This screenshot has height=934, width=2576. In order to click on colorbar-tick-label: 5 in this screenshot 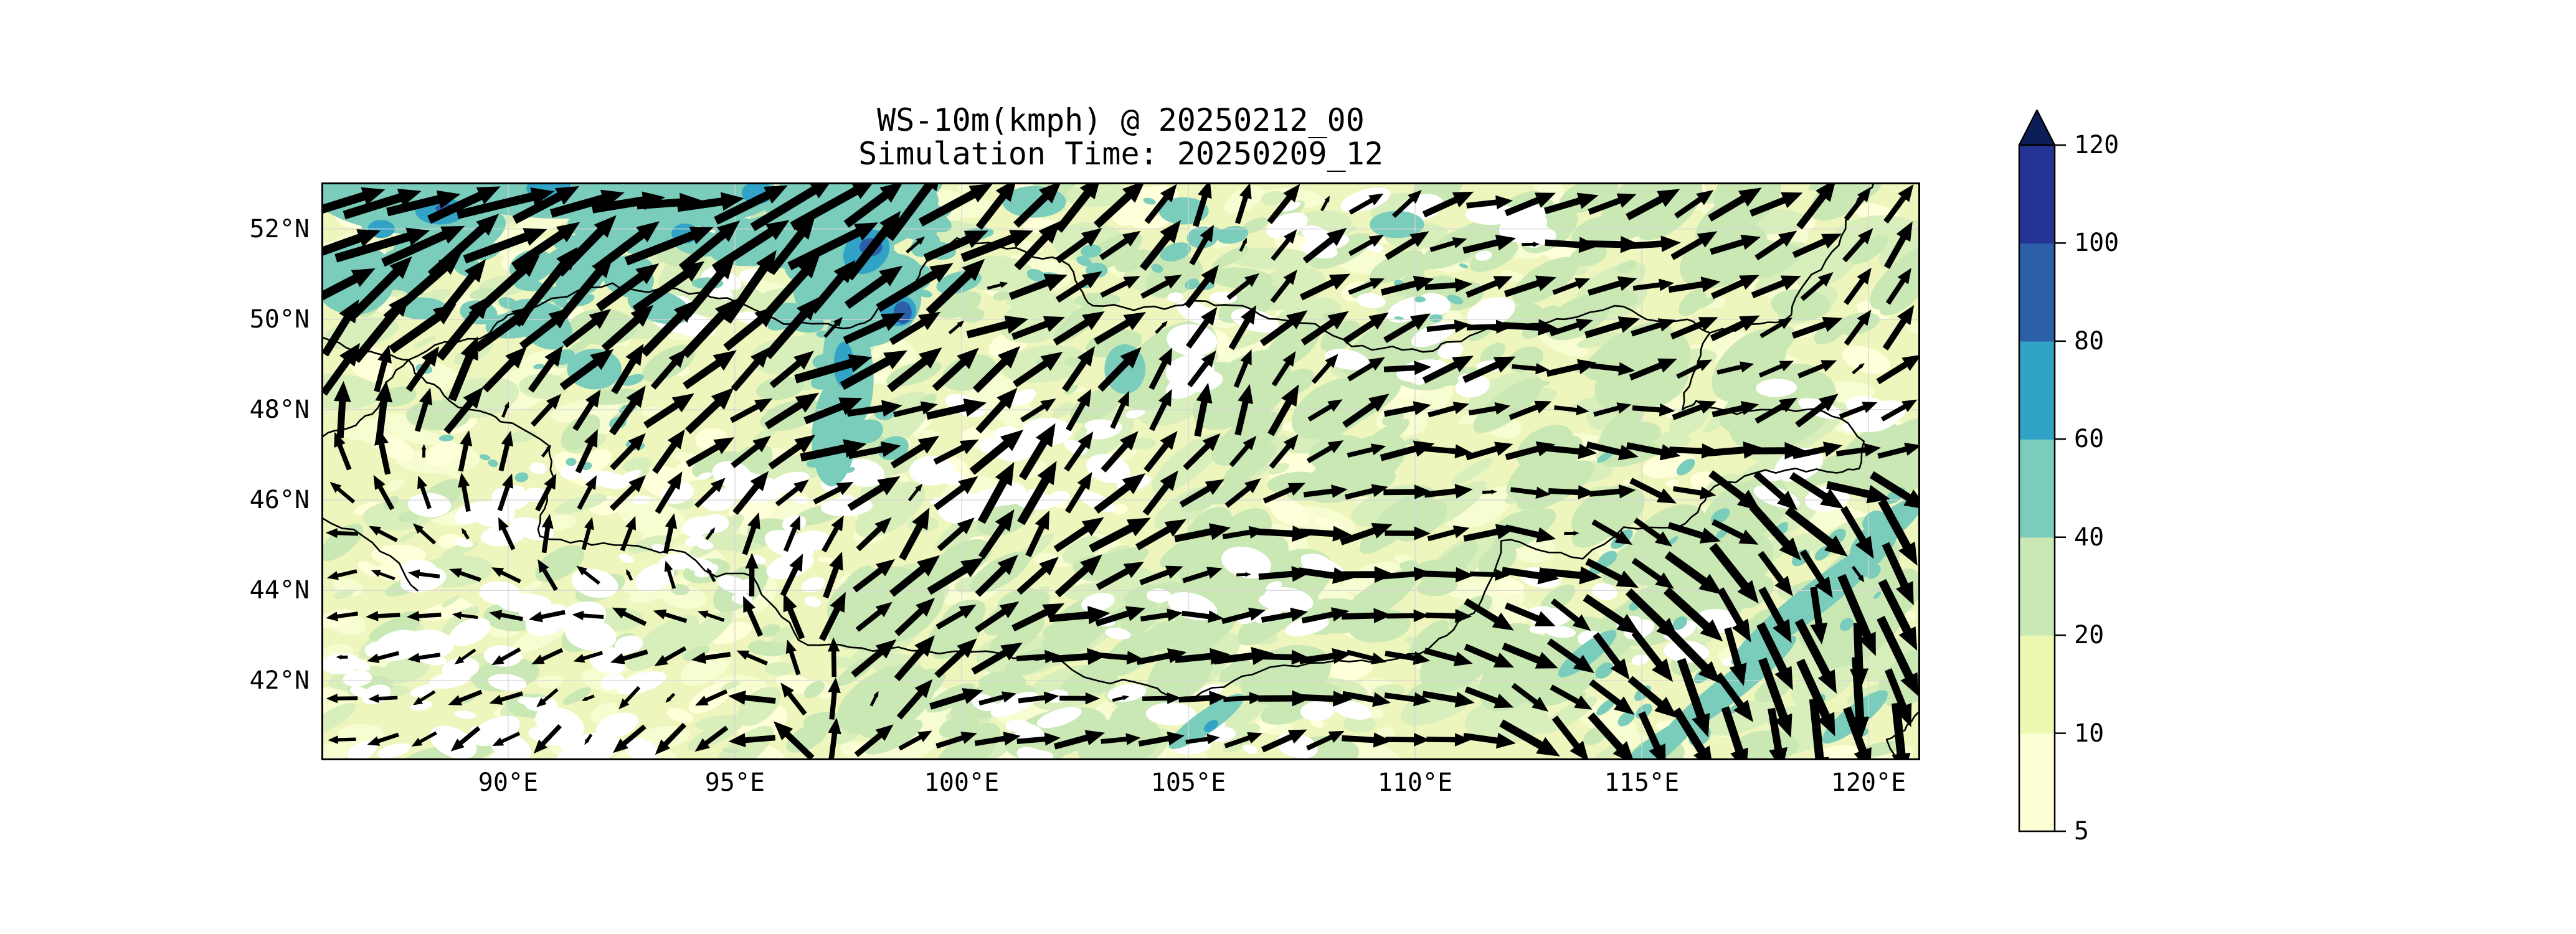, I will do `click(2082, 832)`.